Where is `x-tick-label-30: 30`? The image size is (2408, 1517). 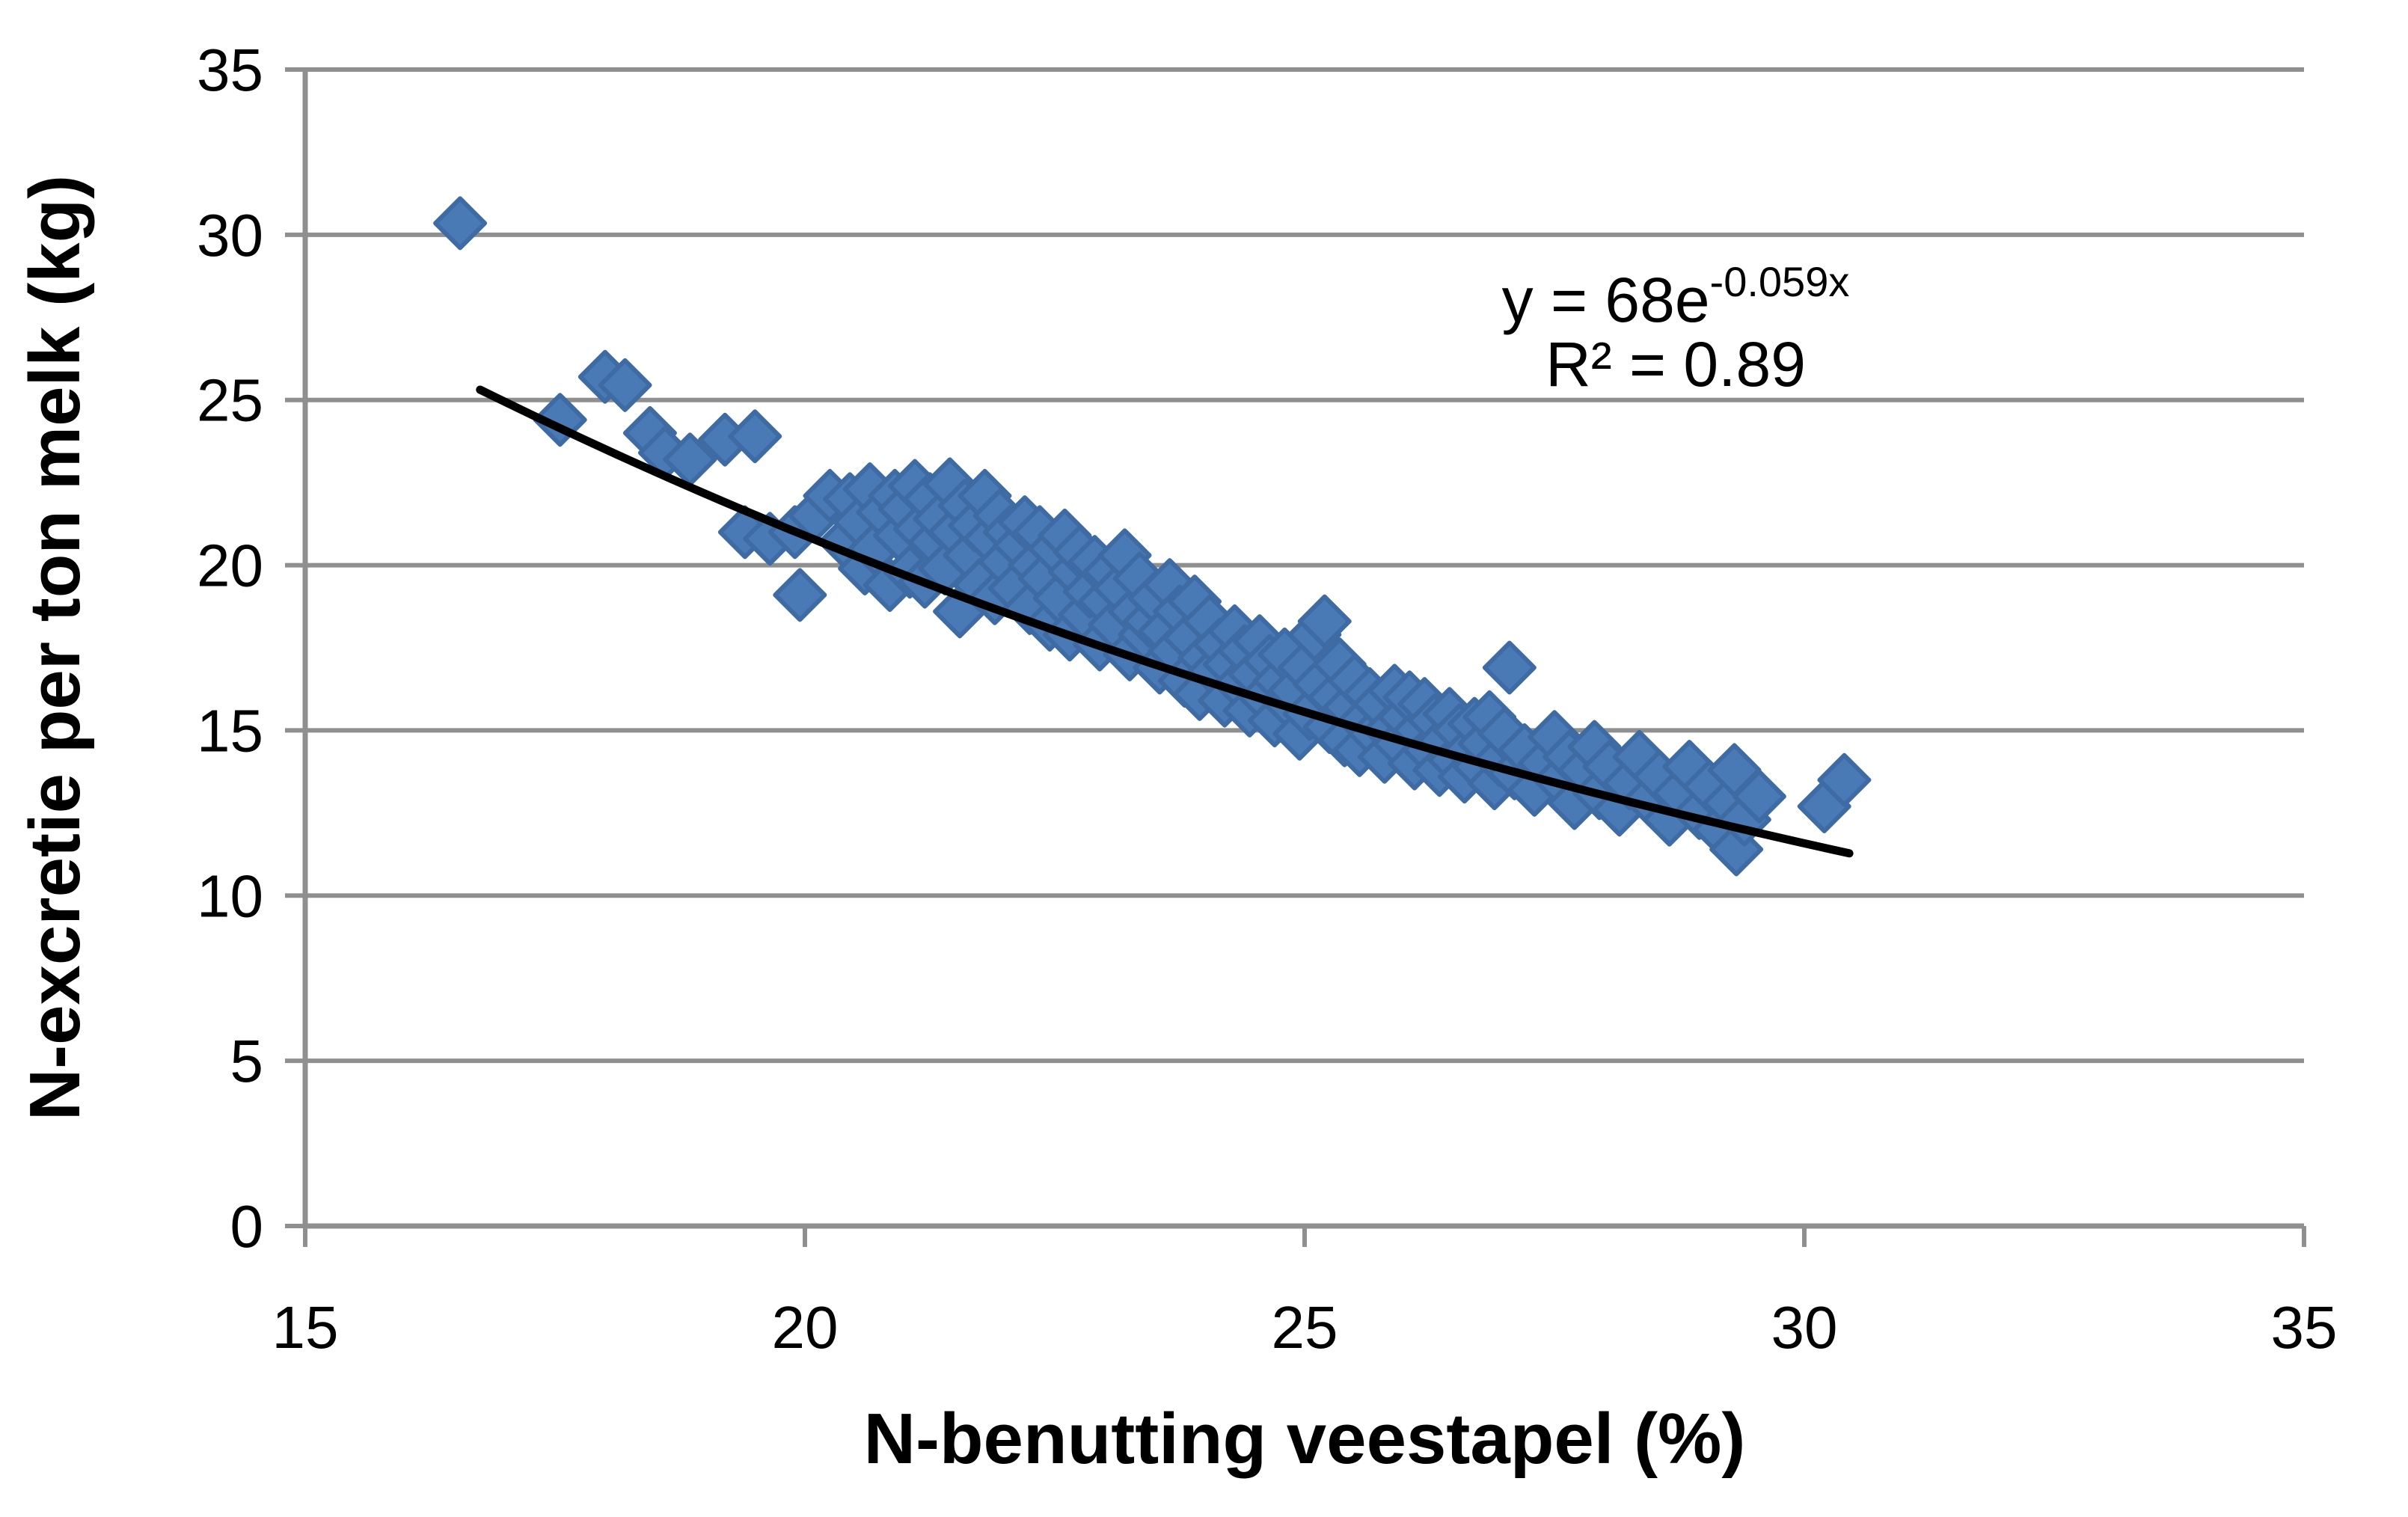 x-tick-label-30: 30 is located at coordinates (1805, 1327).